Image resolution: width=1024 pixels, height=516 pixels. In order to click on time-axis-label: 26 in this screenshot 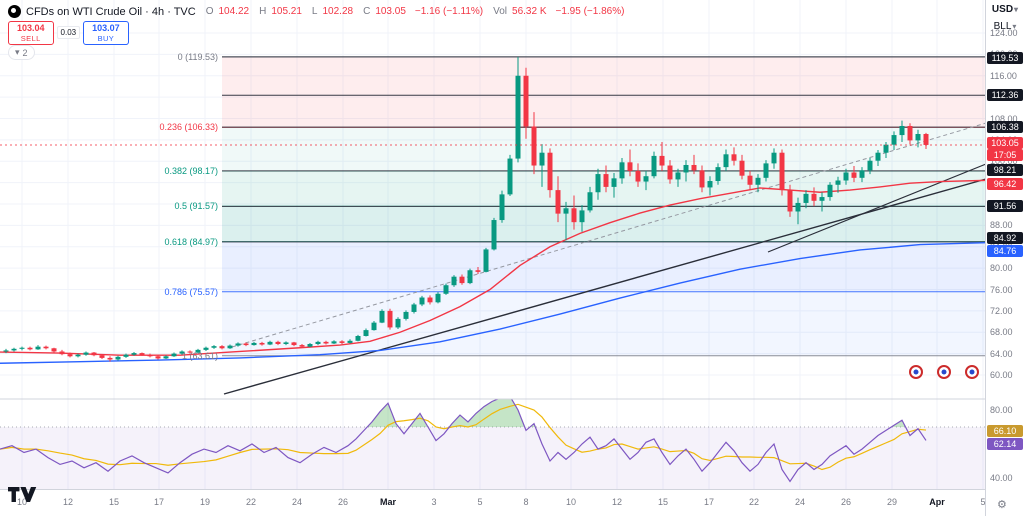, I will do `click(343, 502)`.